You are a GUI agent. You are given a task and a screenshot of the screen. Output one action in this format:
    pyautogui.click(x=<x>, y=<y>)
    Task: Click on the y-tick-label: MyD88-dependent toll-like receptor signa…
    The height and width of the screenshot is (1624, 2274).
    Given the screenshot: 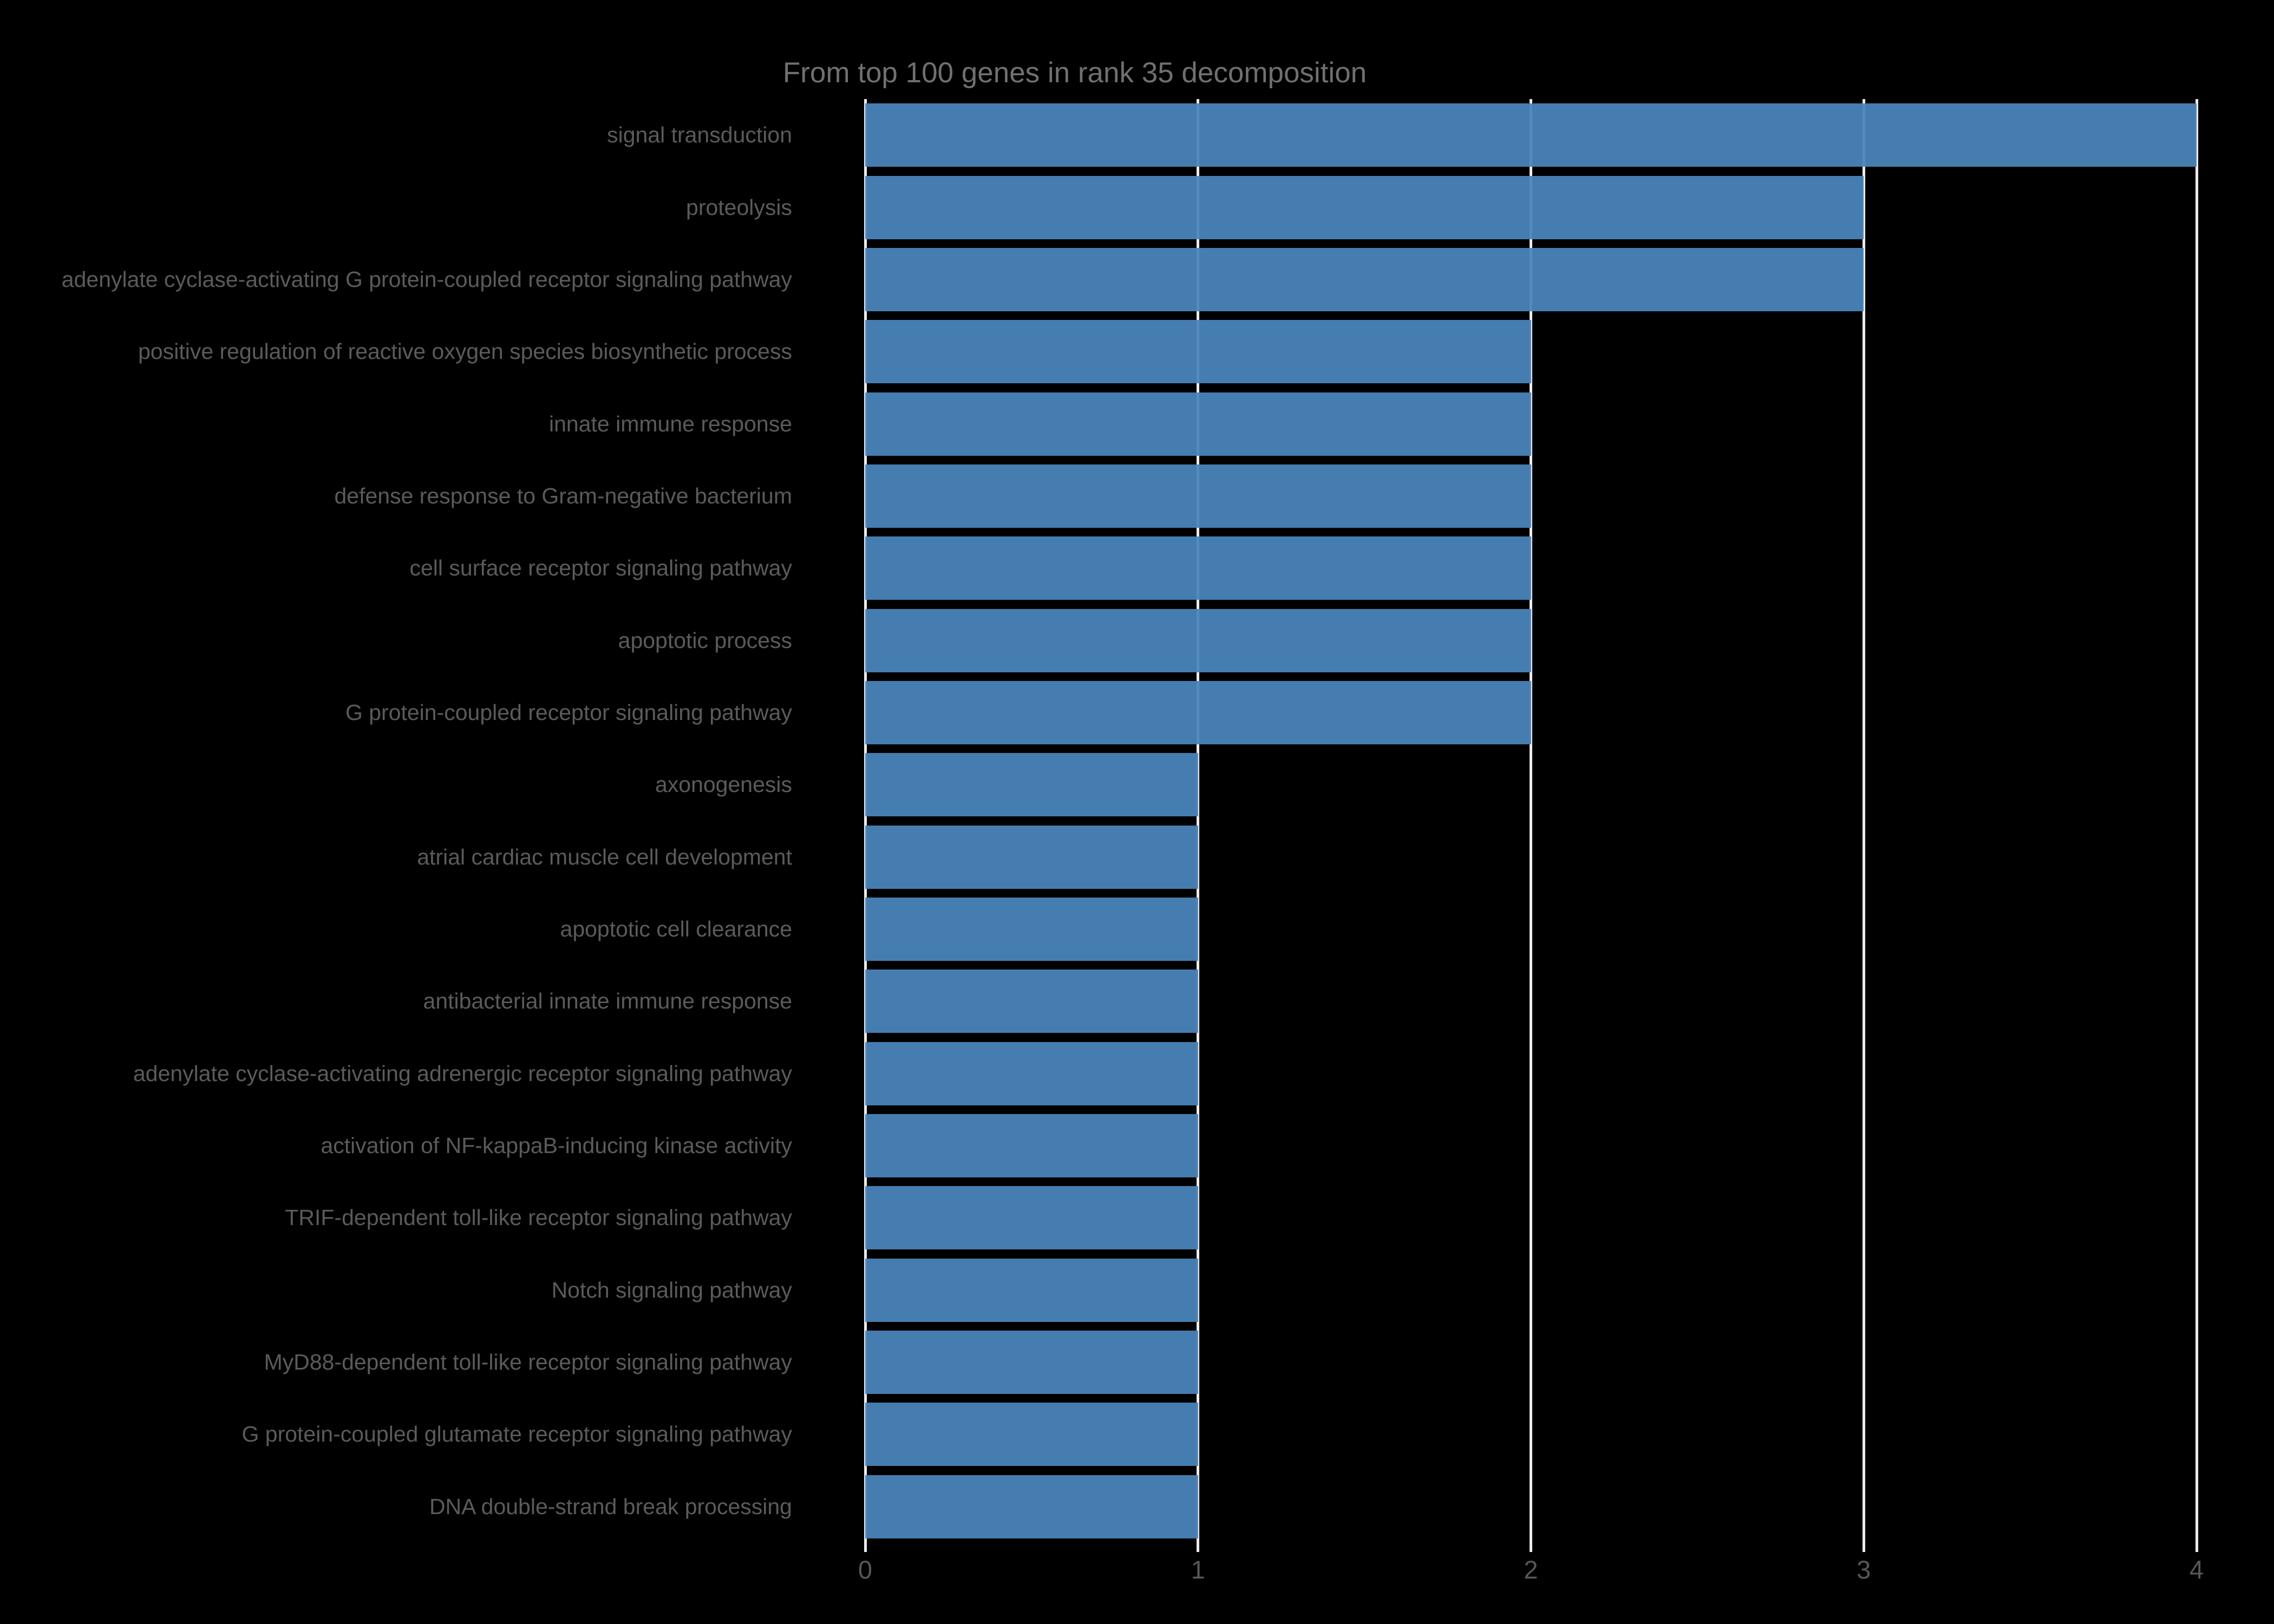 What is the action you would take?
    pyautogui.click(x=528, y=1363)
    